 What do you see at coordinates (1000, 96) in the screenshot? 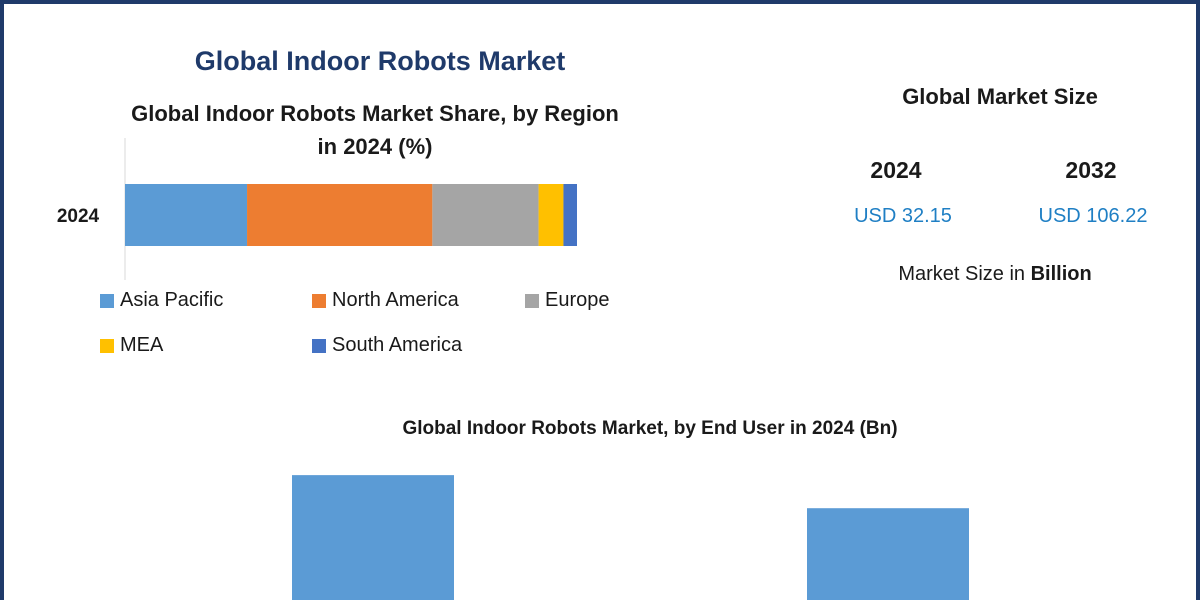
I see `market-size-title: Global Market Size` at bounding box center [1000, 96].